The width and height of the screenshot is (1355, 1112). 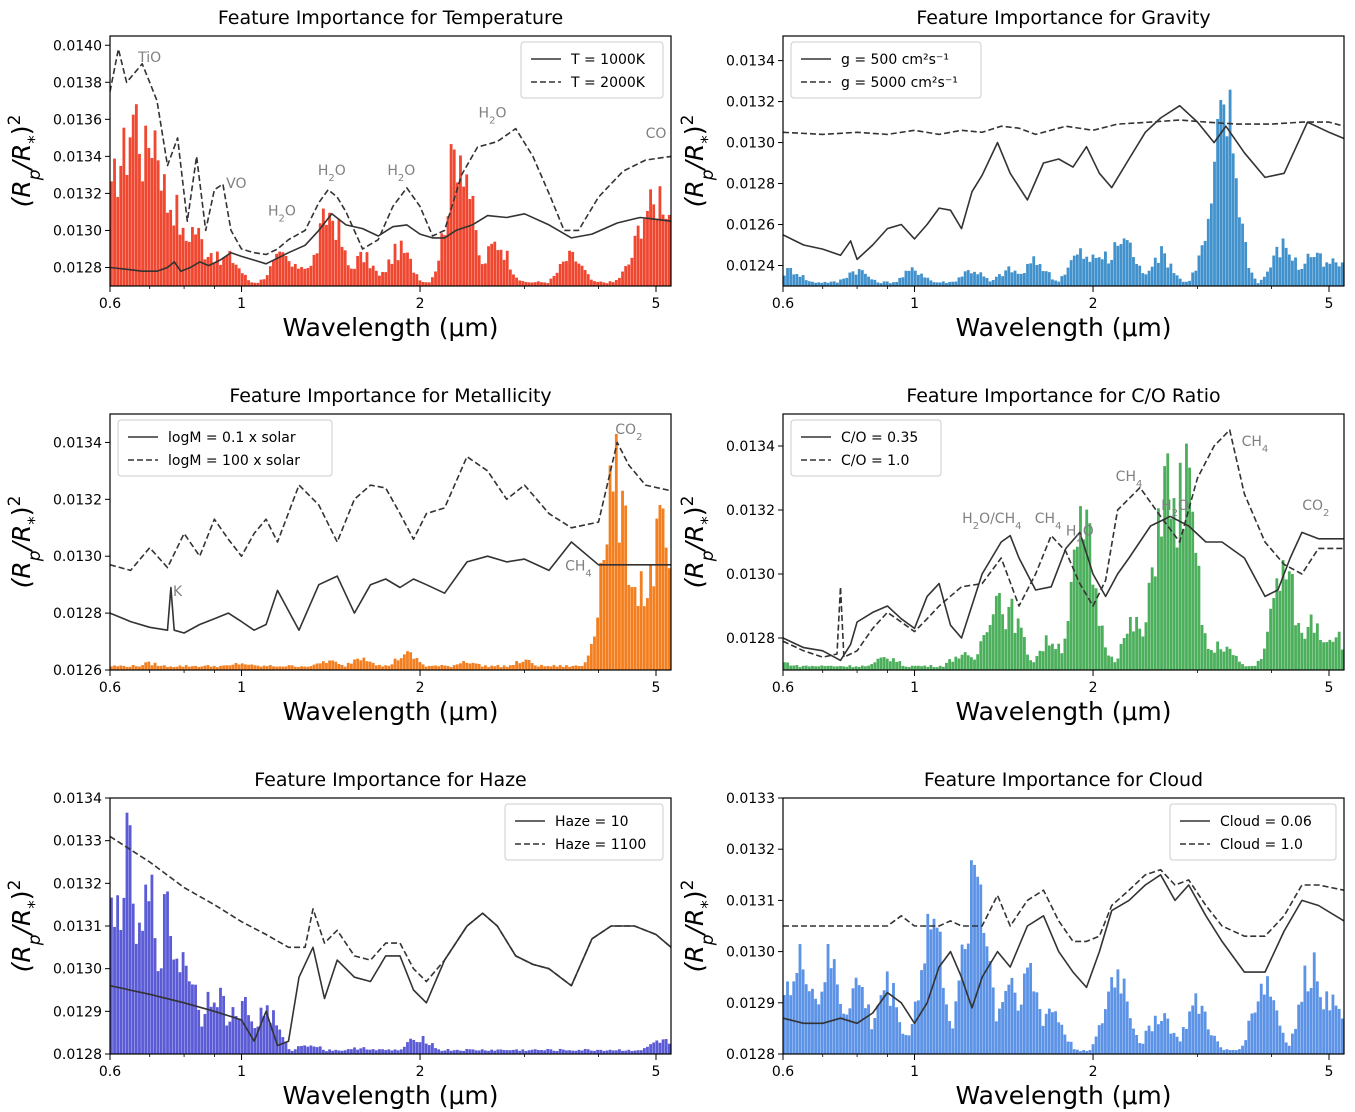 What do you see at coordinates (77, 842) in the screenshot?
I see `y-tick-label: 0.0133` at bounding box center [77, 842].